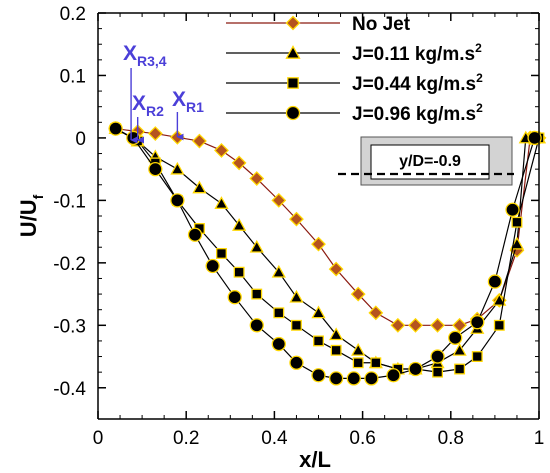 Image resolution: width=550 pixels, height=473 pixels. What do you see at coordinates (318, 24) in the screenshot?
I see `legend-entry-1: No Jet` at bounding box center [318, 24].